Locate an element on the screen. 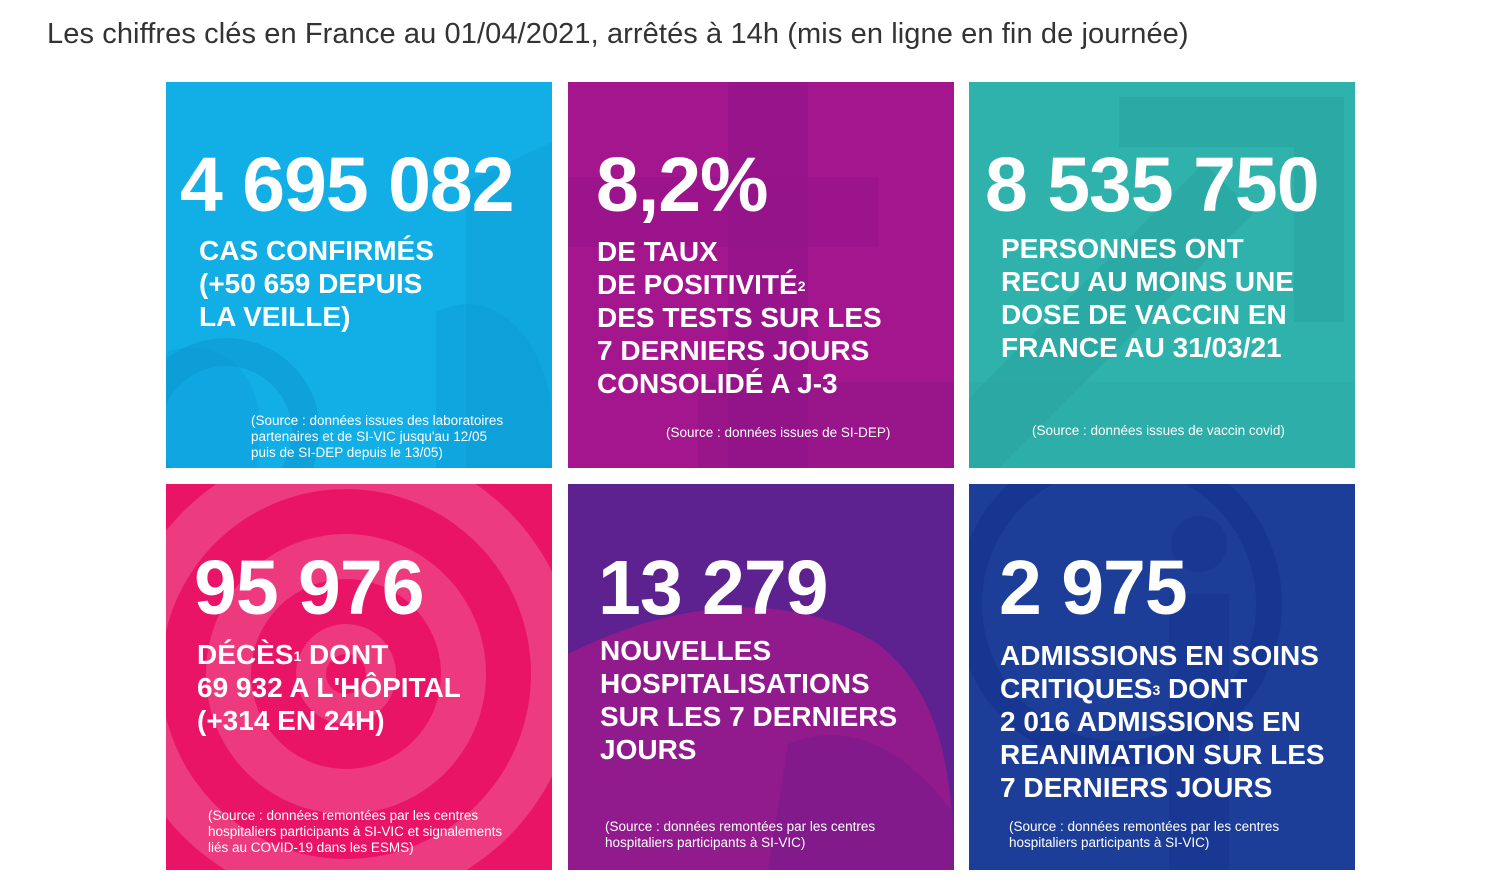 This screenshot has height=890, width=1500. critical-care-label-line: CRITIQUES3 DONT is located at coordinates (1162, 688).